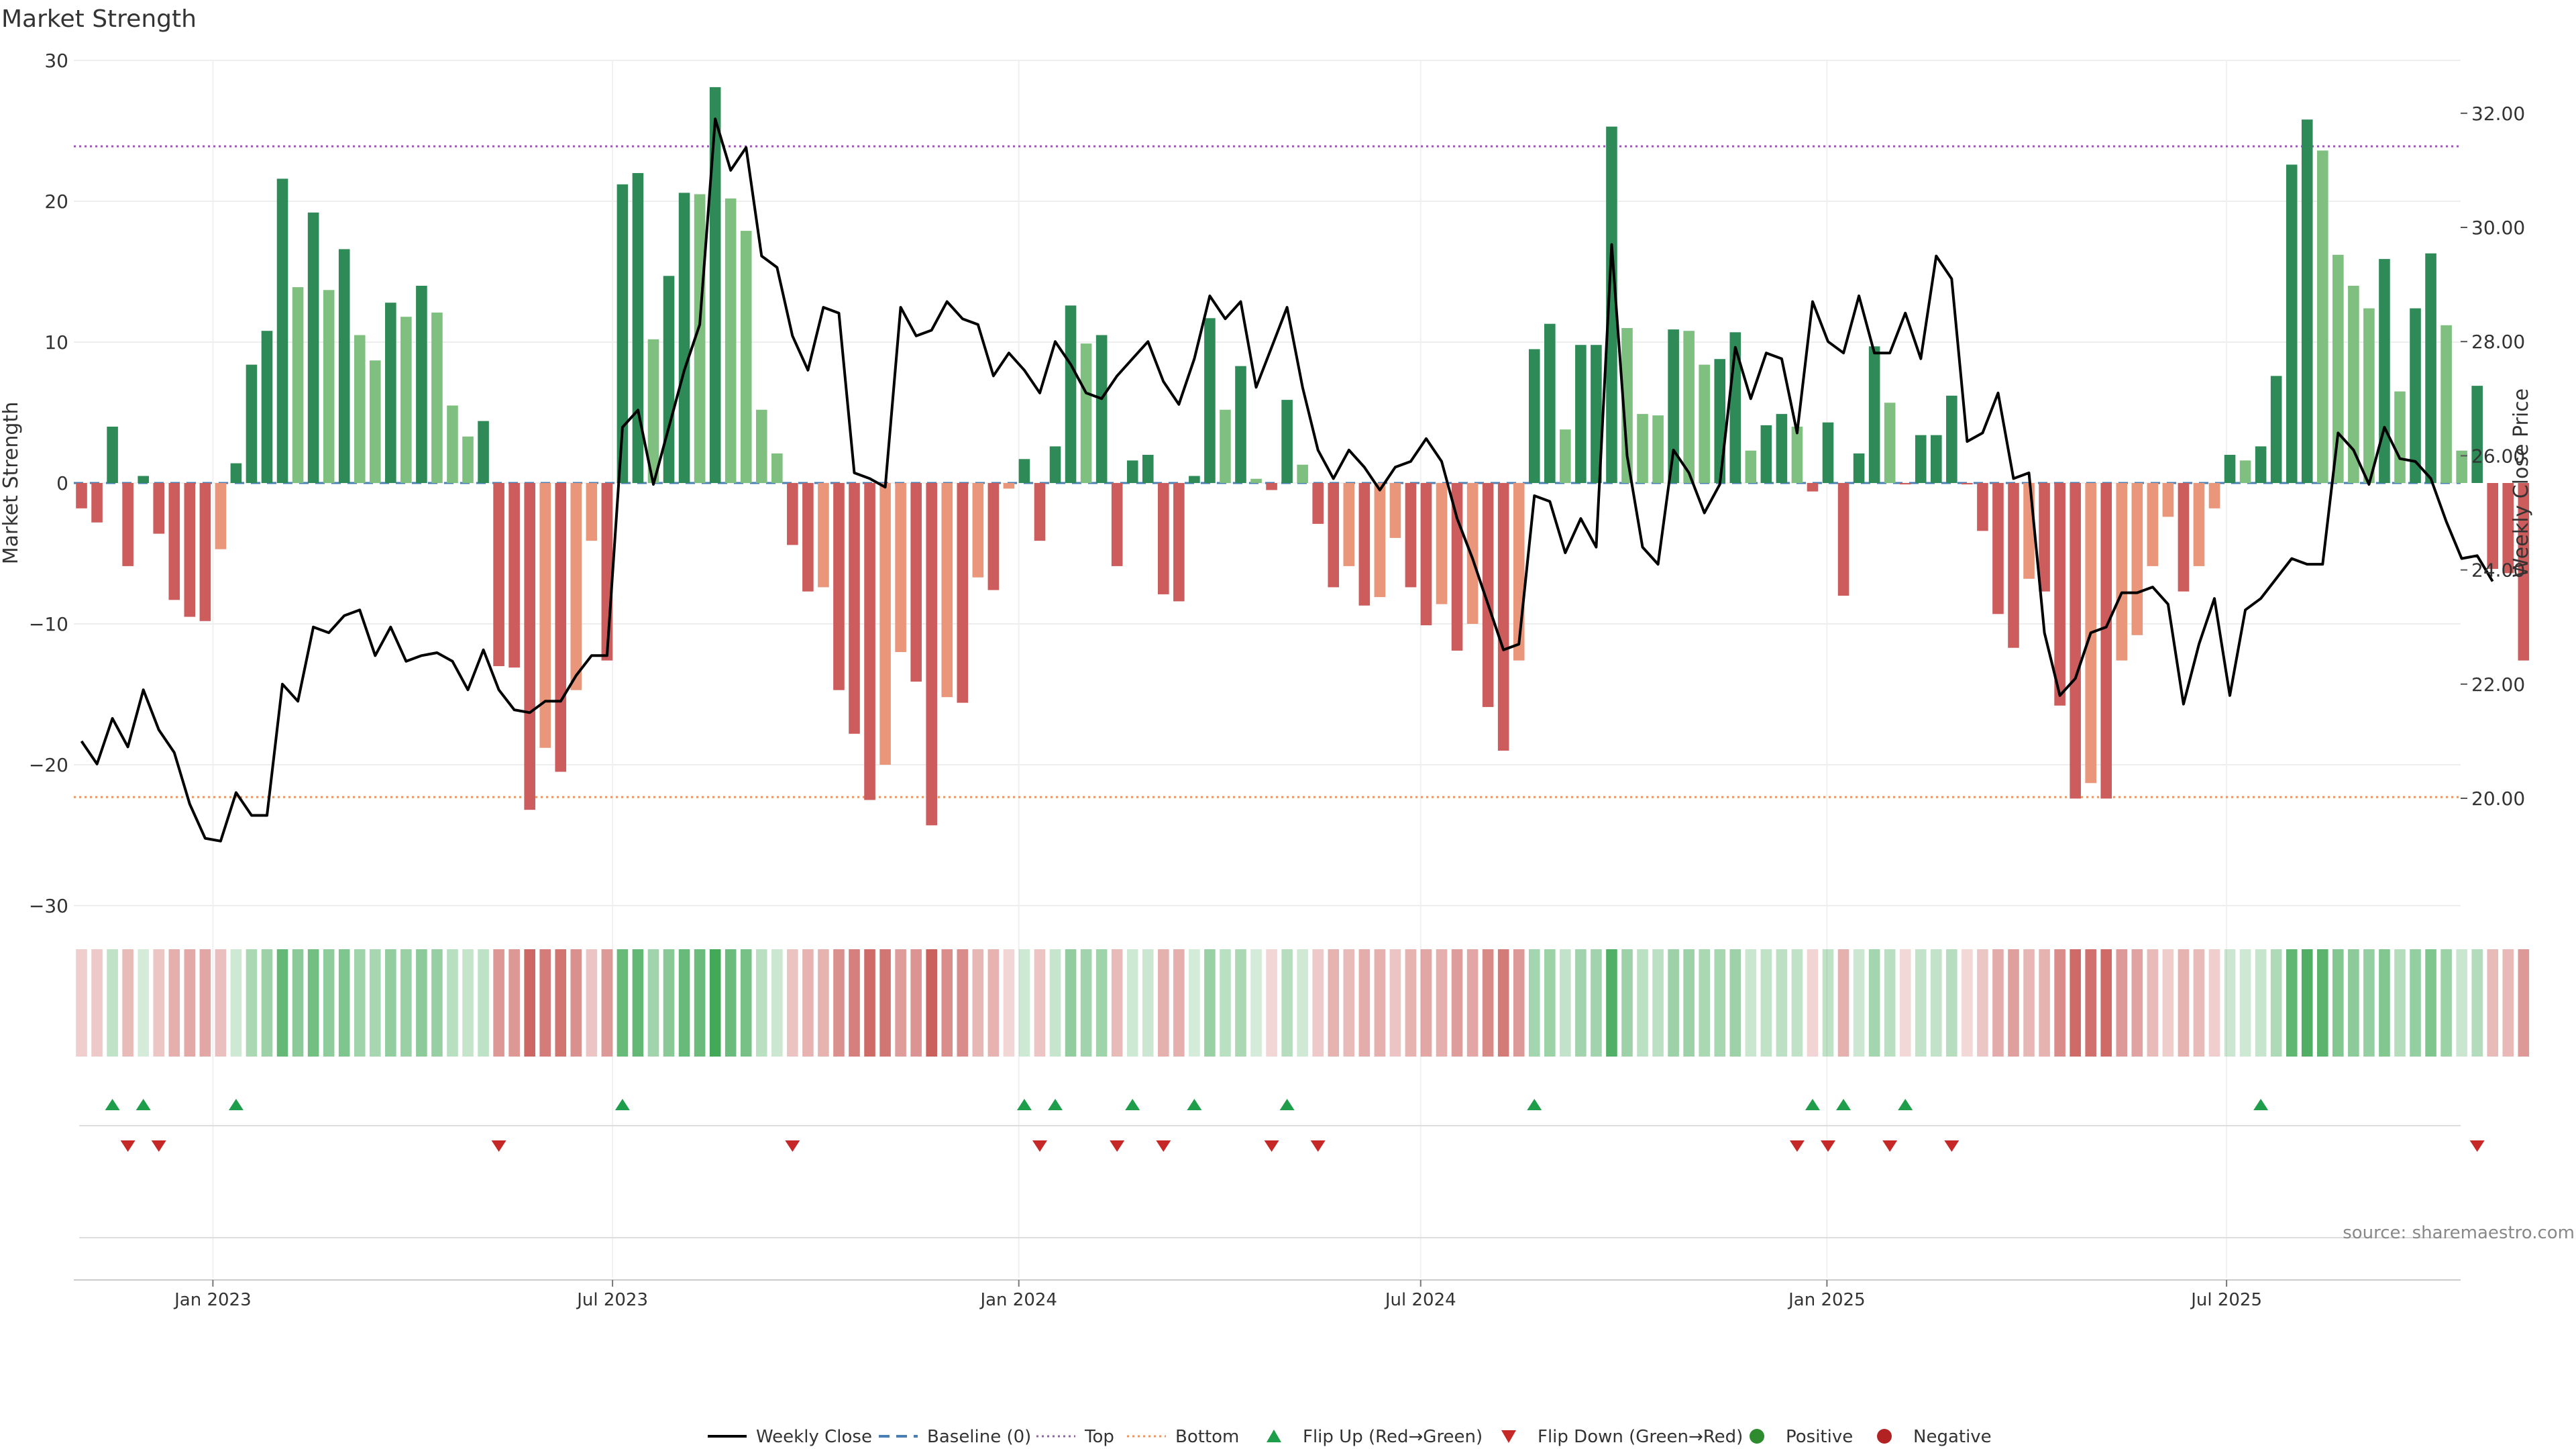  I want to click on legend-label: Bottom, so click(1207, 1437).